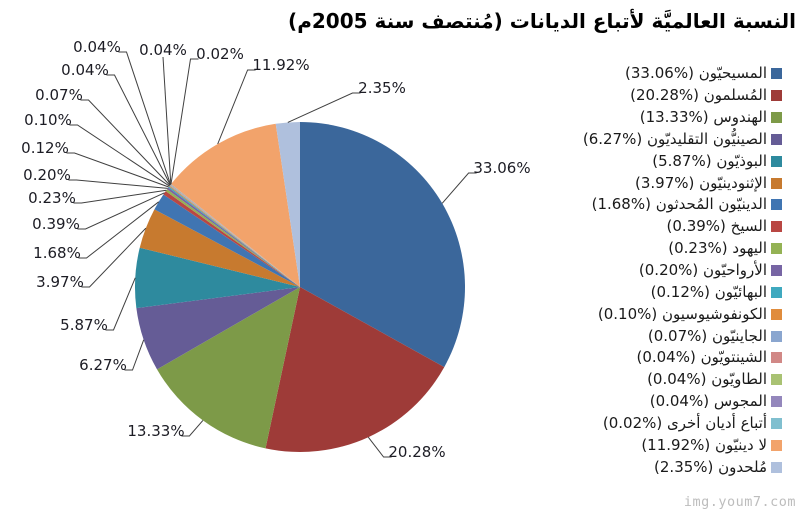 Image resolution: width=800 pixels, height=514 pixels. Describe the element at coordinates (416, 452) in the screenshot. I see `callout-label: 20.28%` at that location.